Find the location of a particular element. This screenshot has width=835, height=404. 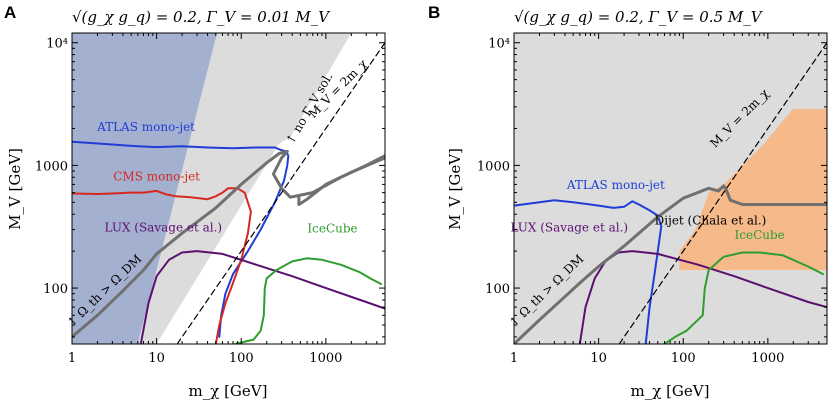

panel-a-ytick-label: 100 is located at coordinates (55, 289).